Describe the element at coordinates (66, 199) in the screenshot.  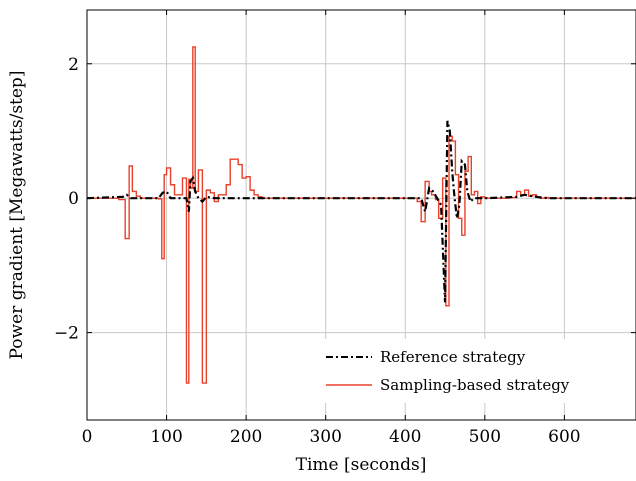
I see `y-tick-labels: −2 0 2` at that location.